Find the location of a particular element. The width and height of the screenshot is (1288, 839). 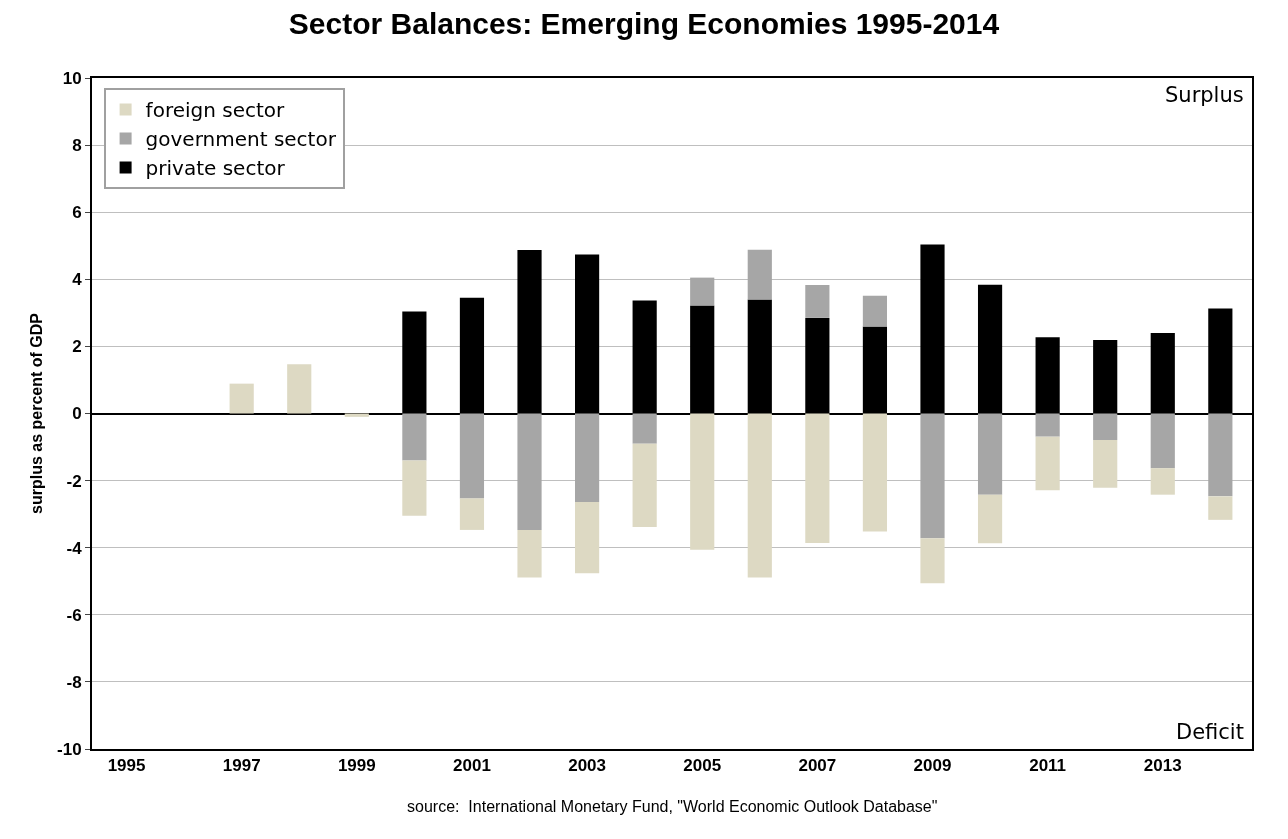

source-note: source: International Monetary Fund, "World Economic Outlook Database" is located at coordinates (672, 806).